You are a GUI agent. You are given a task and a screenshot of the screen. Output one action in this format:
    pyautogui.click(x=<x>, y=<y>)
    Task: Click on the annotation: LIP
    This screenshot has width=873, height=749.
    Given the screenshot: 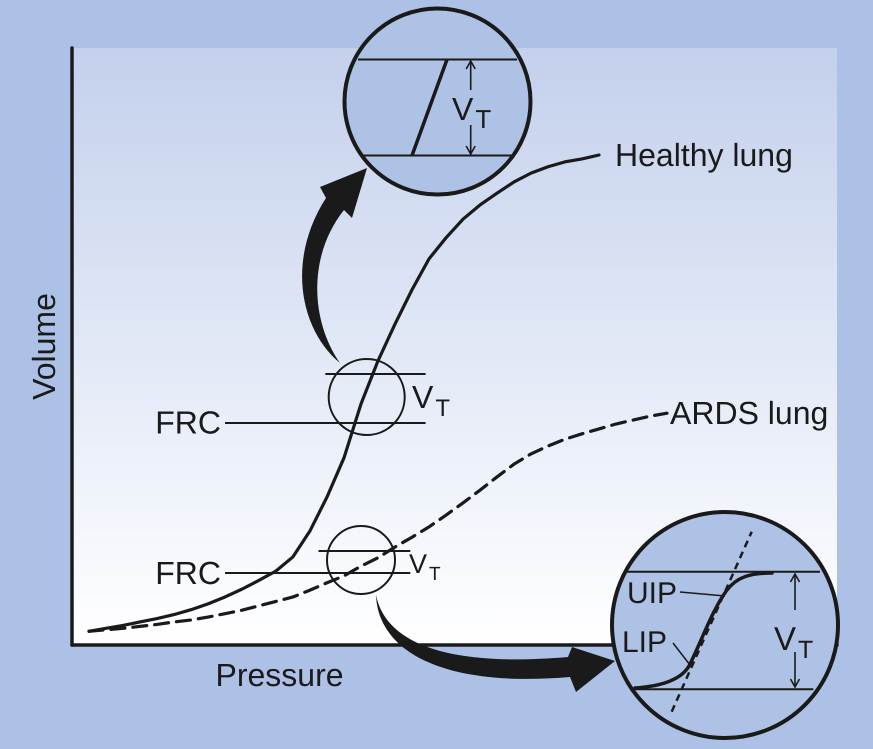 What is the action you would take?
    pyautogui.click(x=645, y=642)
    